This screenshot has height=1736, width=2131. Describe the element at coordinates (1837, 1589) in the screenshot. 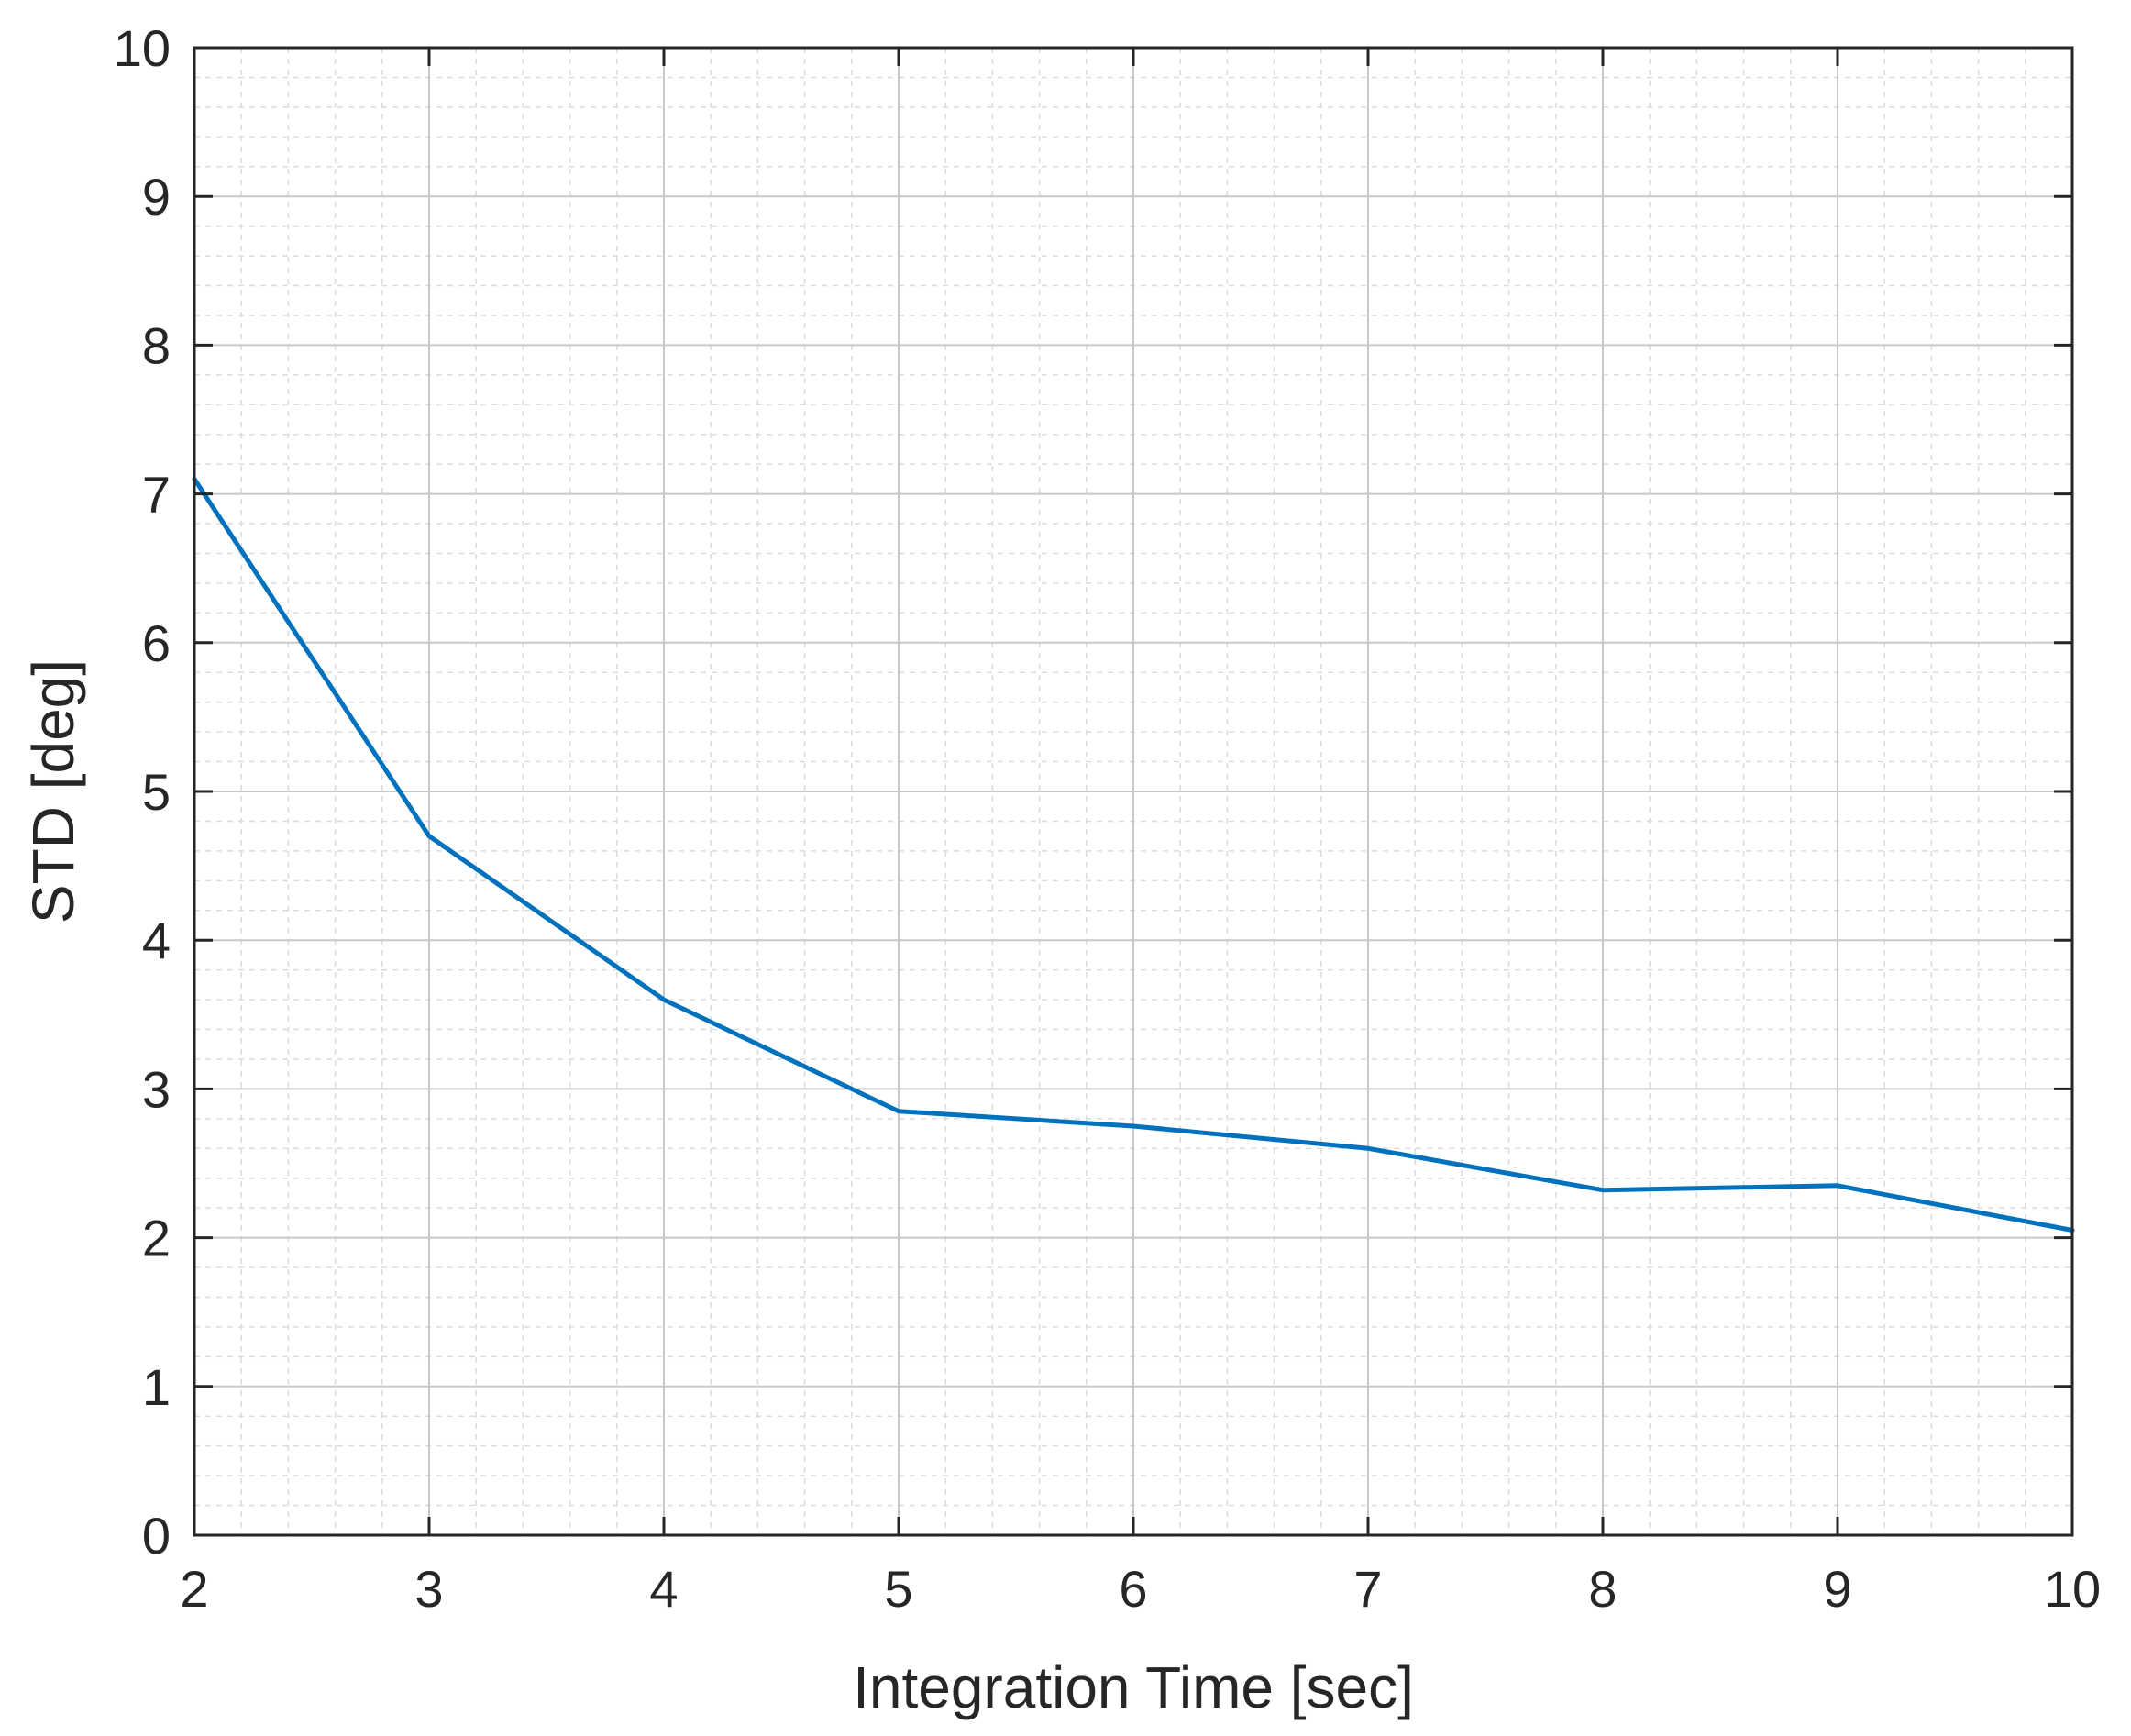

I see `x-tick-label: 9` at that location.